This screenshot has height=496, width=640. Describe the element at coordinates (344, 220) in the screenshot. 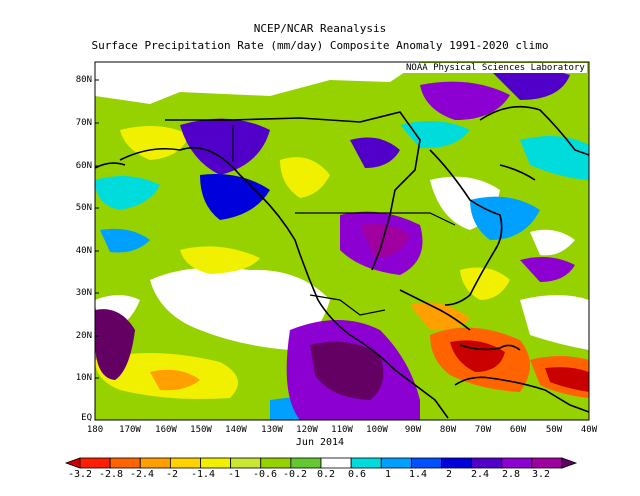

I see `political-borders` at that location.